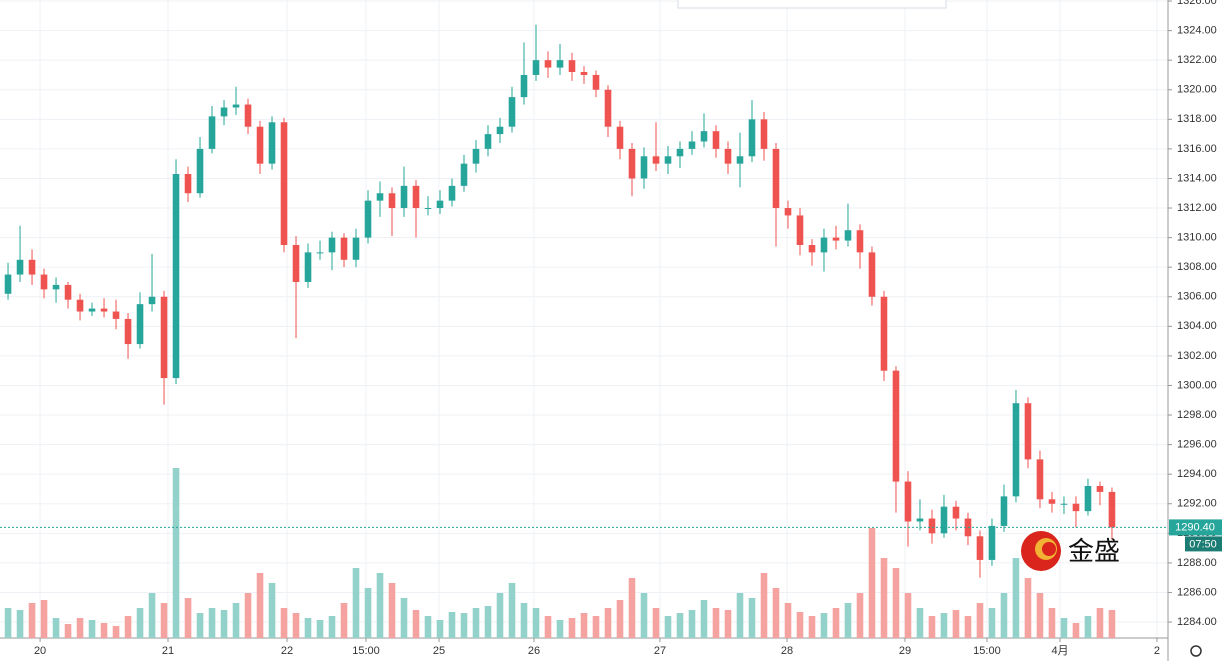 The height and width of the screenshot is (661, 1223). I want to click on x-tick-label: 21, so click(168, 651).